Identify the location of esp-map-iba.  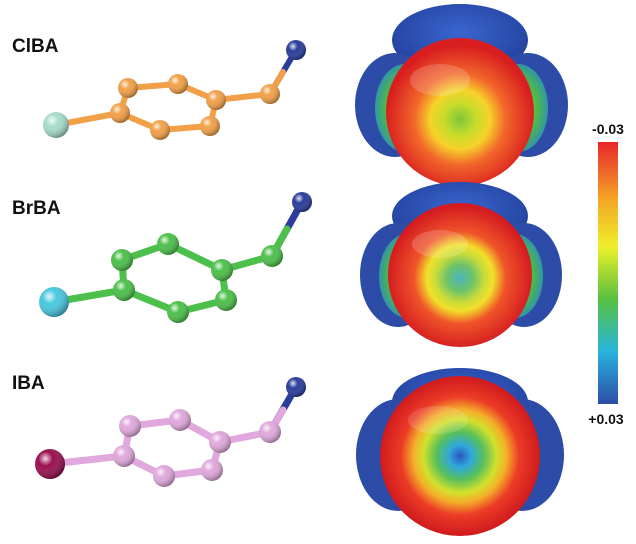
(460, 452).